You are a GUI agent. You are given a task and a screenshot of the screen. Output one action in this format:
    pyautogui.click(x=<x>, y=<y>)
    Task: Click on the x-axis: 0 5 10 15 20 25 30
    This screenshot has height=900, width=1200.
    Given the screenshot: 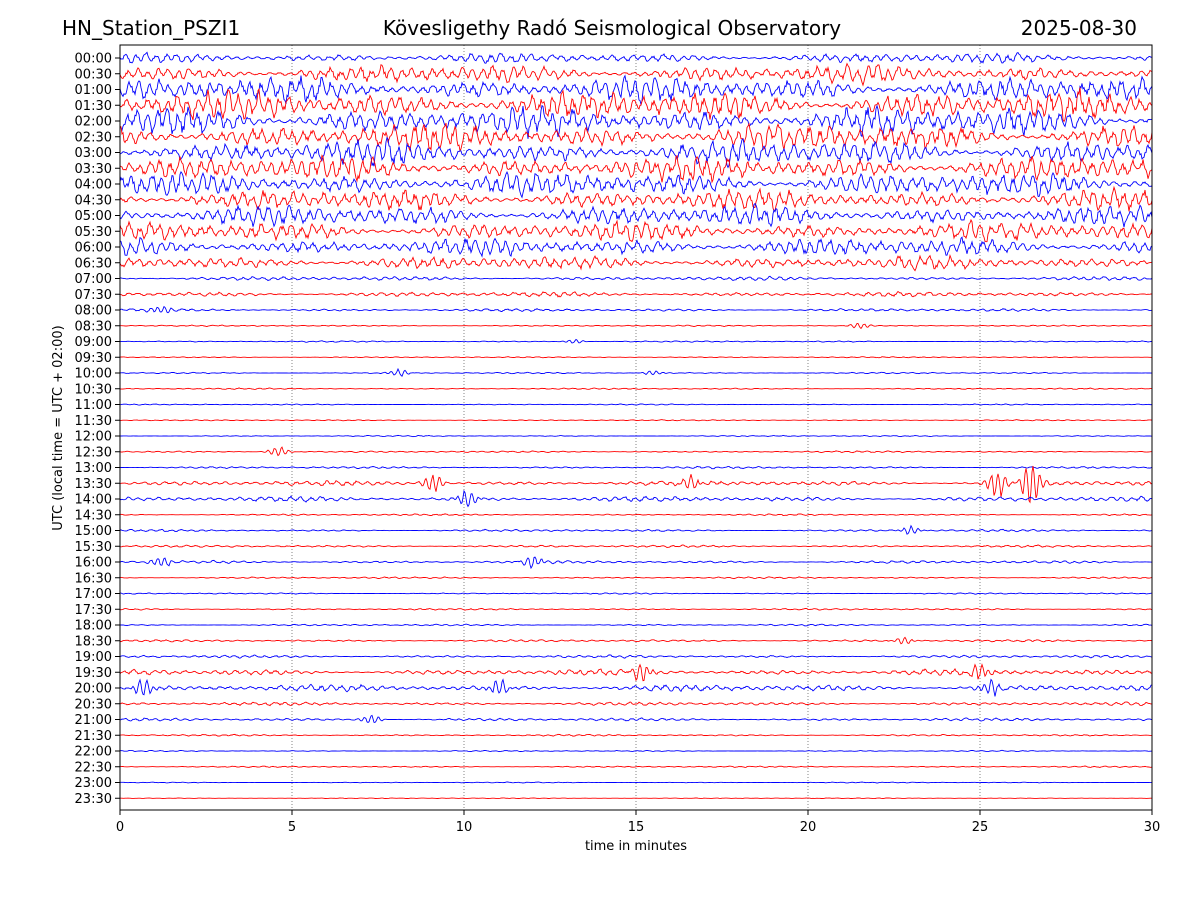 What is the action you would take?
    pyautogui.click(x=638, y=822)
    